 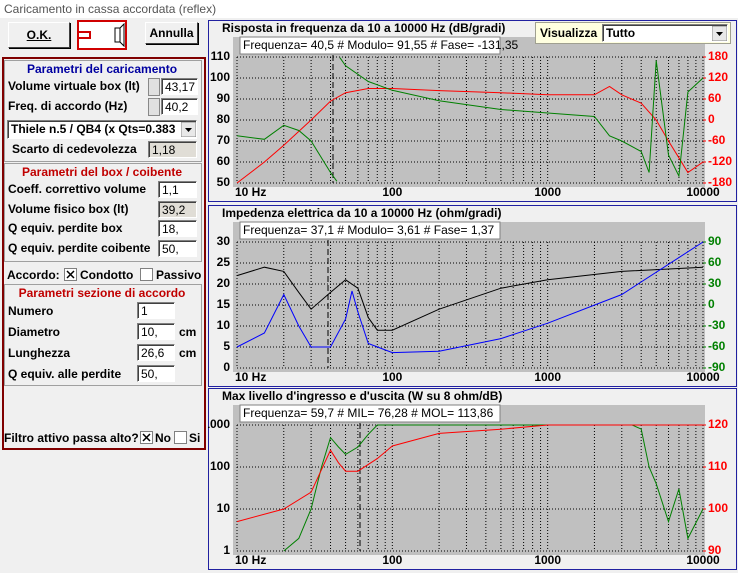 I want to click on y-tick-label: 1, so click(x=226, y=550).